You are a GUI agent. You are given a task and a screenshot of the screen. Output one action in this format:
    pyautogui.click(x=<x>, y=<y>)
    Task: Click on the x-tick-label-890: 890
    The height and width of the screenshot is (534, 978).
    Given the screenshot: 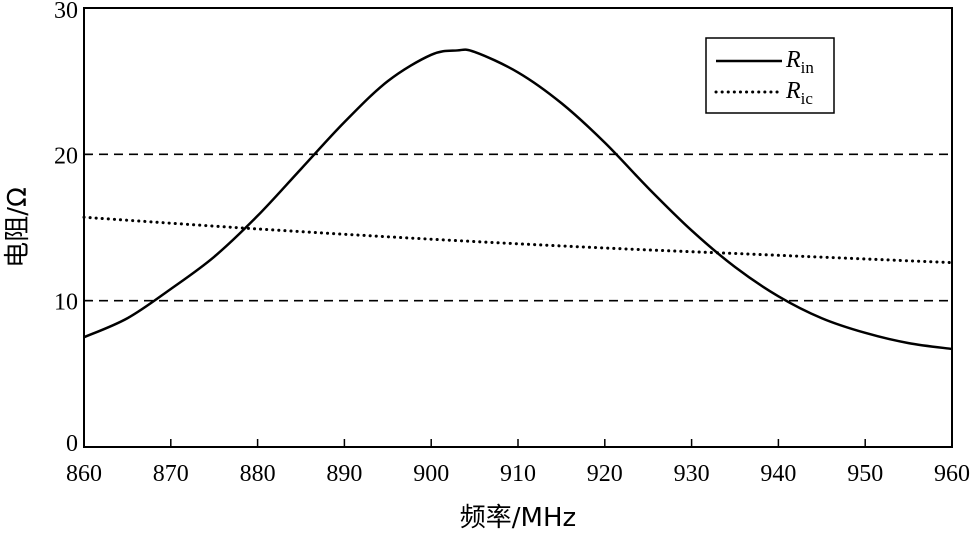 What is the action you would take?
    pyautogui.click(x=344, y=474)
    